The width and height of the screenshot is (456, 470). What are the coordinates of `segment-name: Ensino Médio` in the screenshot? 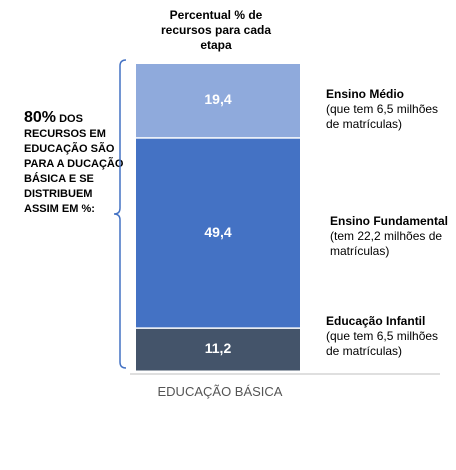 It's located at (365, 94).